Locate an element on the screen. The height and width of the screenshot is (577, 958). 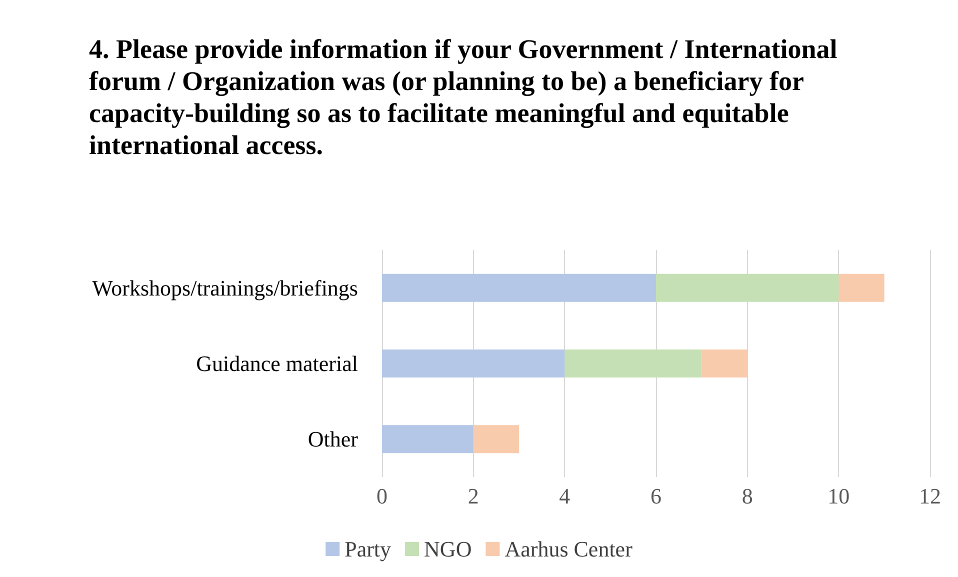
y-tick-label: Guidance material is located at coordinates (277, 363).